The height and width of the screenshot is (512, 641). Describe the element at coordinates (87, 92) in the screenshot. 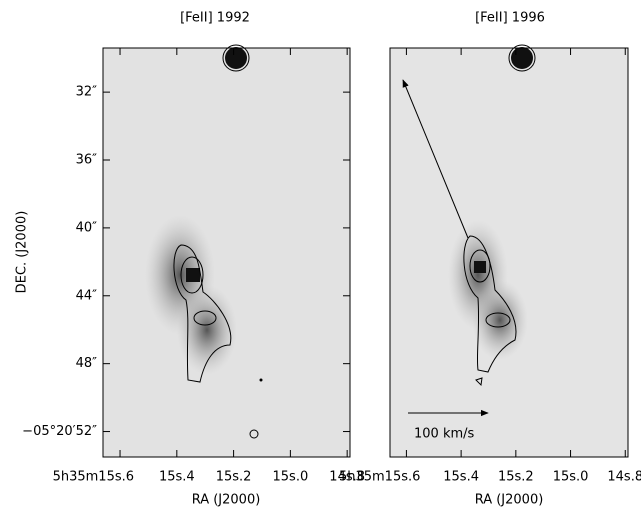

I see `y-tick-label: 32″` at that location.